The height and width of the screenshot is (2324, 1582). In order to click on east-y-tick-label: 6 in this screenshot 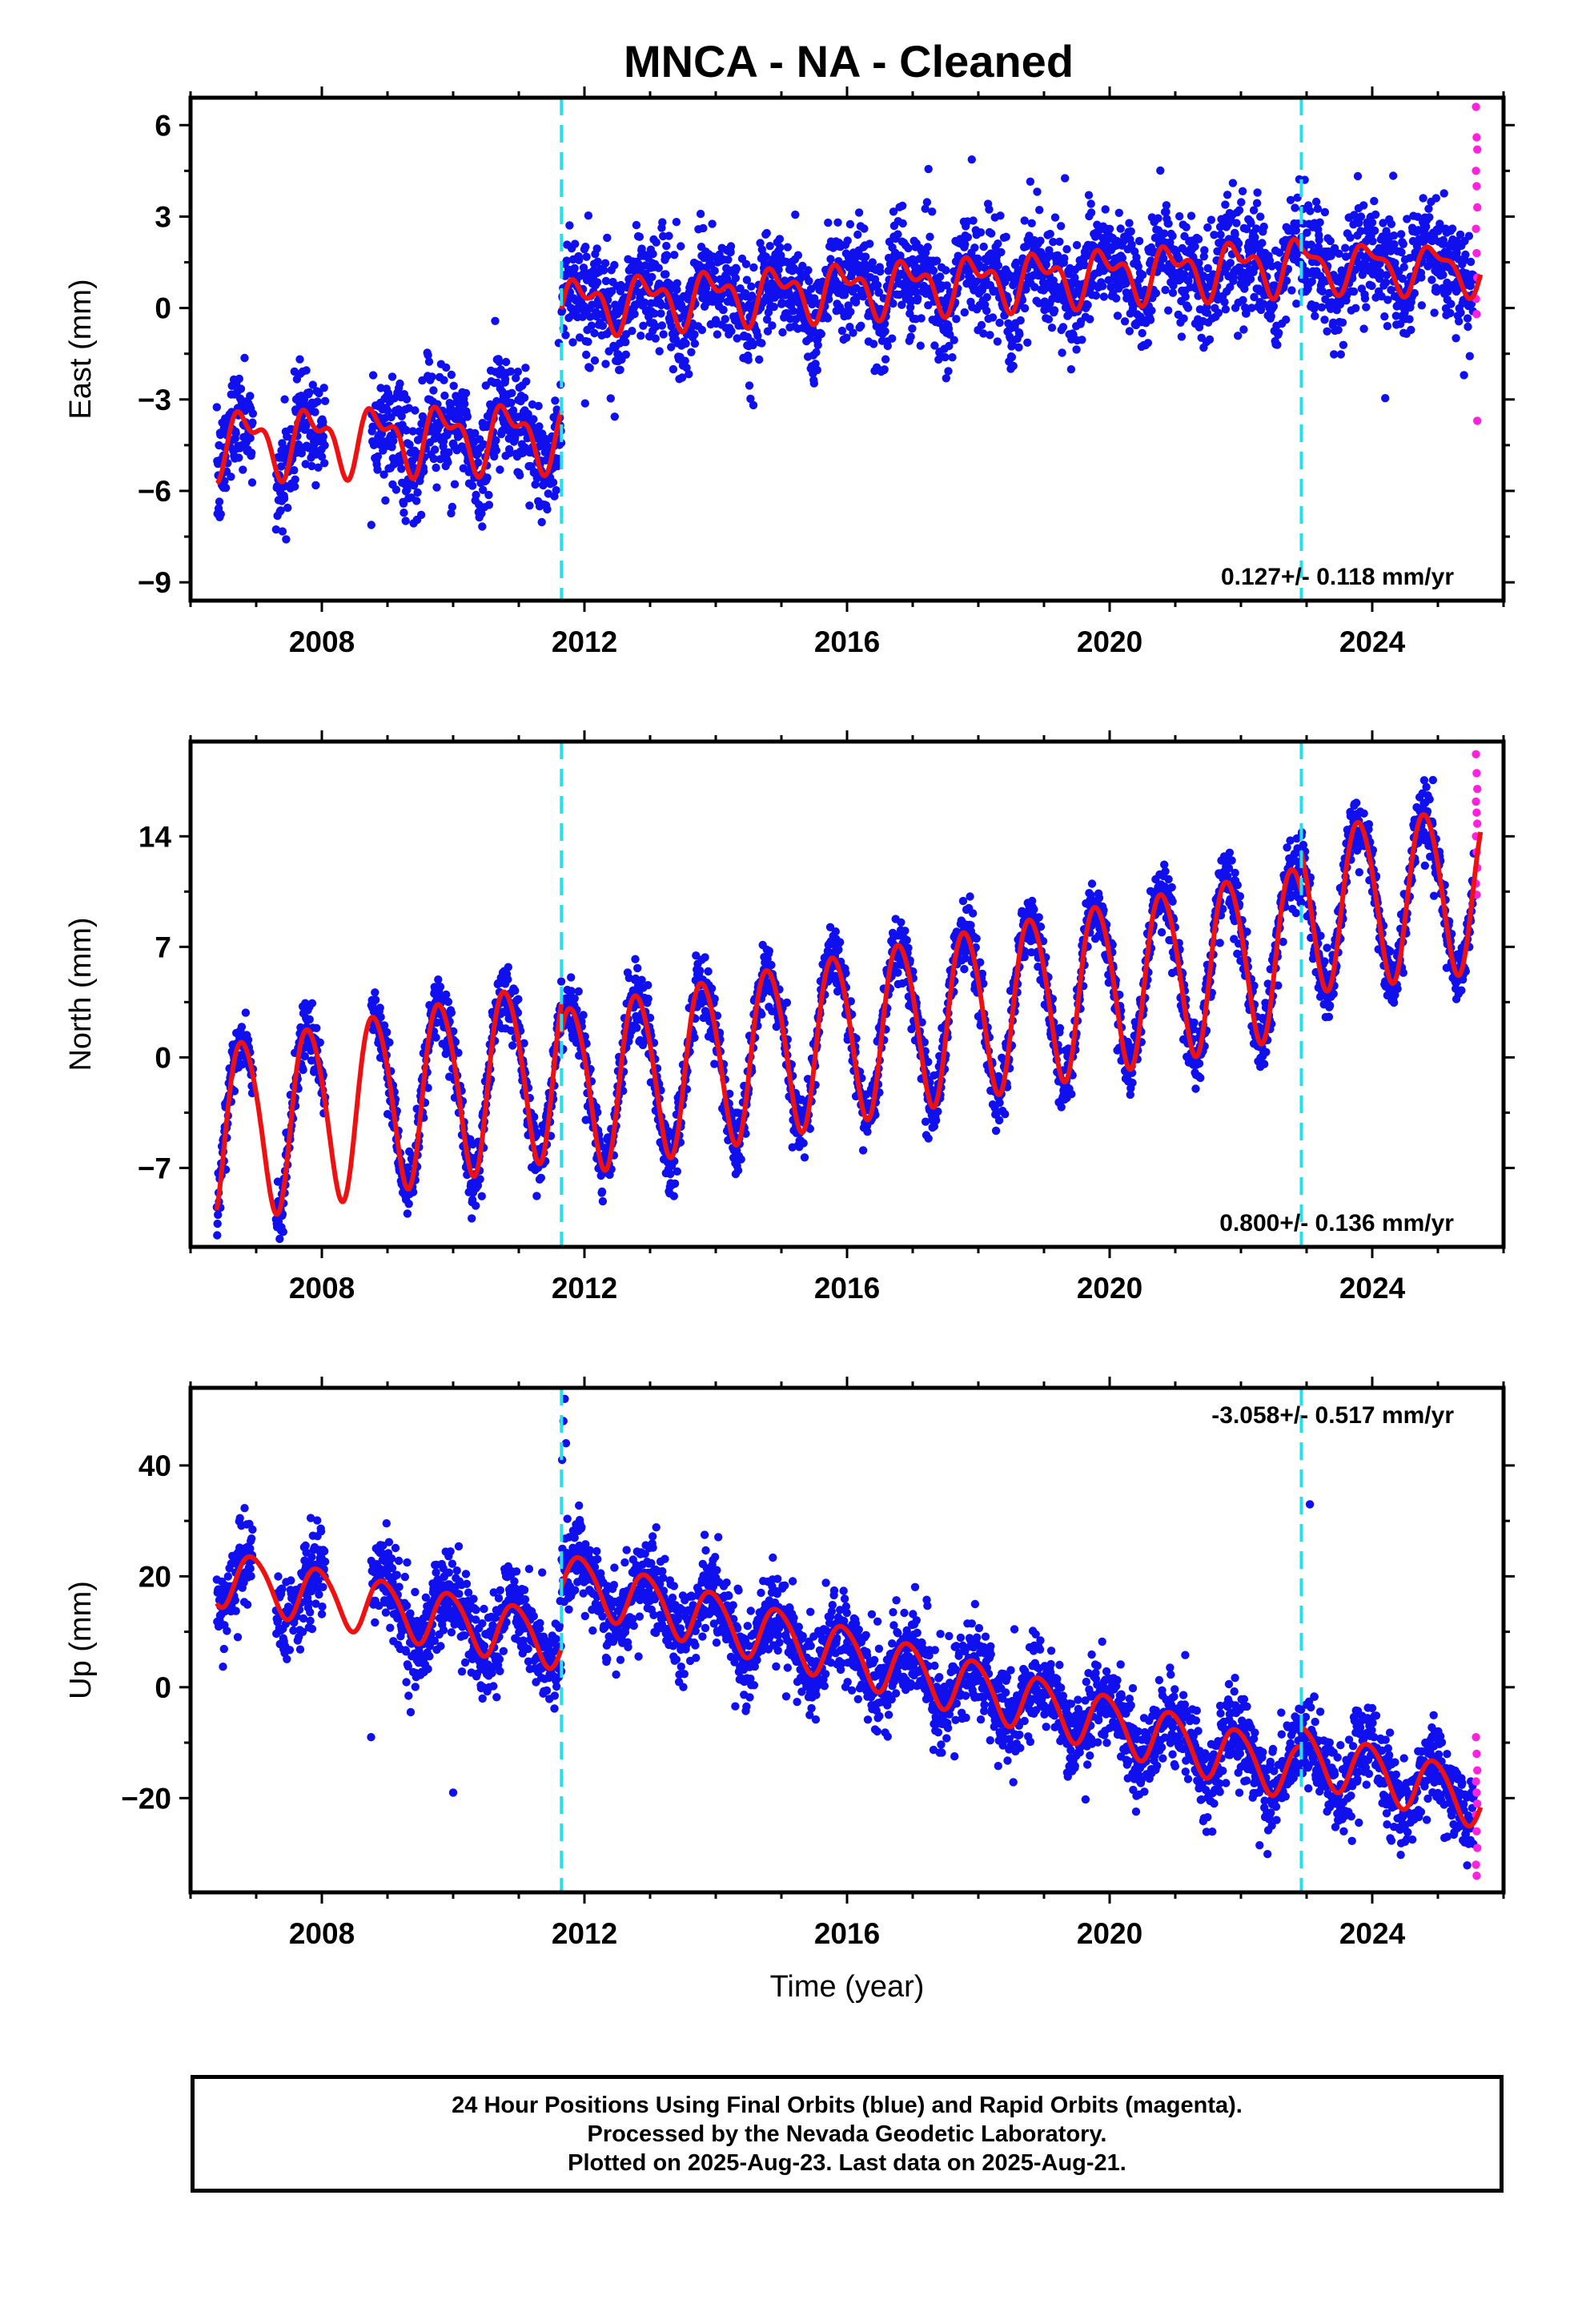, I will do `click(163, 126)`.